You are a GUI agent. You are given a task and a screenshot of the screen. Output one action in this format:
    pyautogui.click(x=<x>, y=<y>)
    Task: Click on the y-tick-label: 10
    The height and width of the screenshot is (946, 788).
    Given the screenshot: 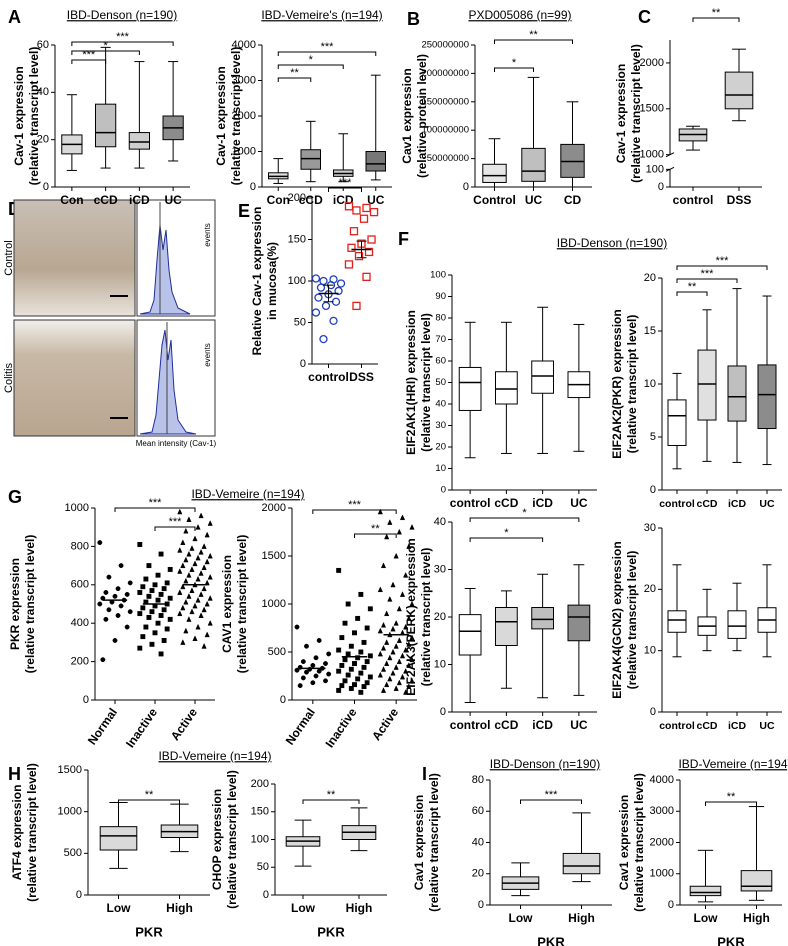 What is the action you would take?
    pyautogui.click(x=440, y=664)
    